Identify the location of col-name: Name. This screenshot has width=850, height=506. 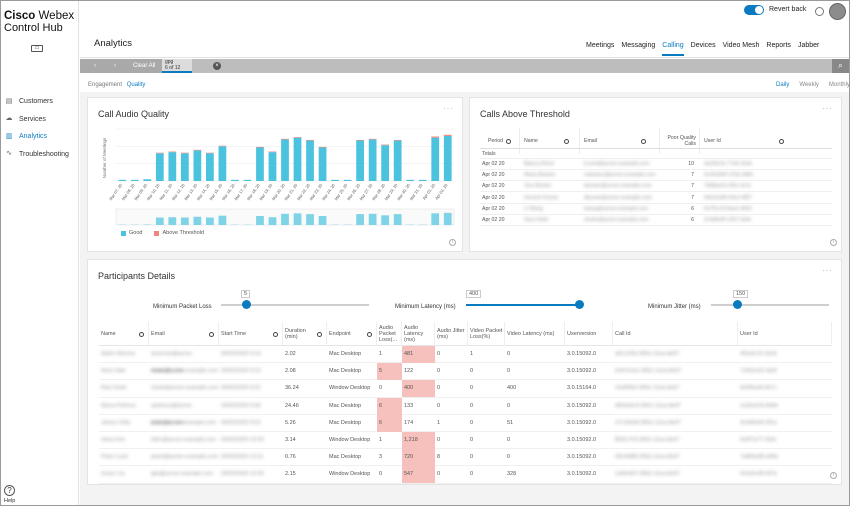
(124, 334).